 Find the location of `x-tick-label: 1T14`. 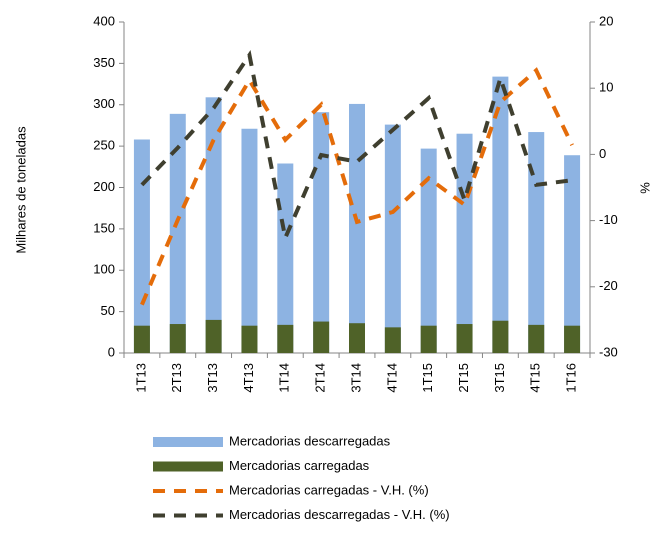

x-tick-label: 1T14 is located at coordinates (284, 378).